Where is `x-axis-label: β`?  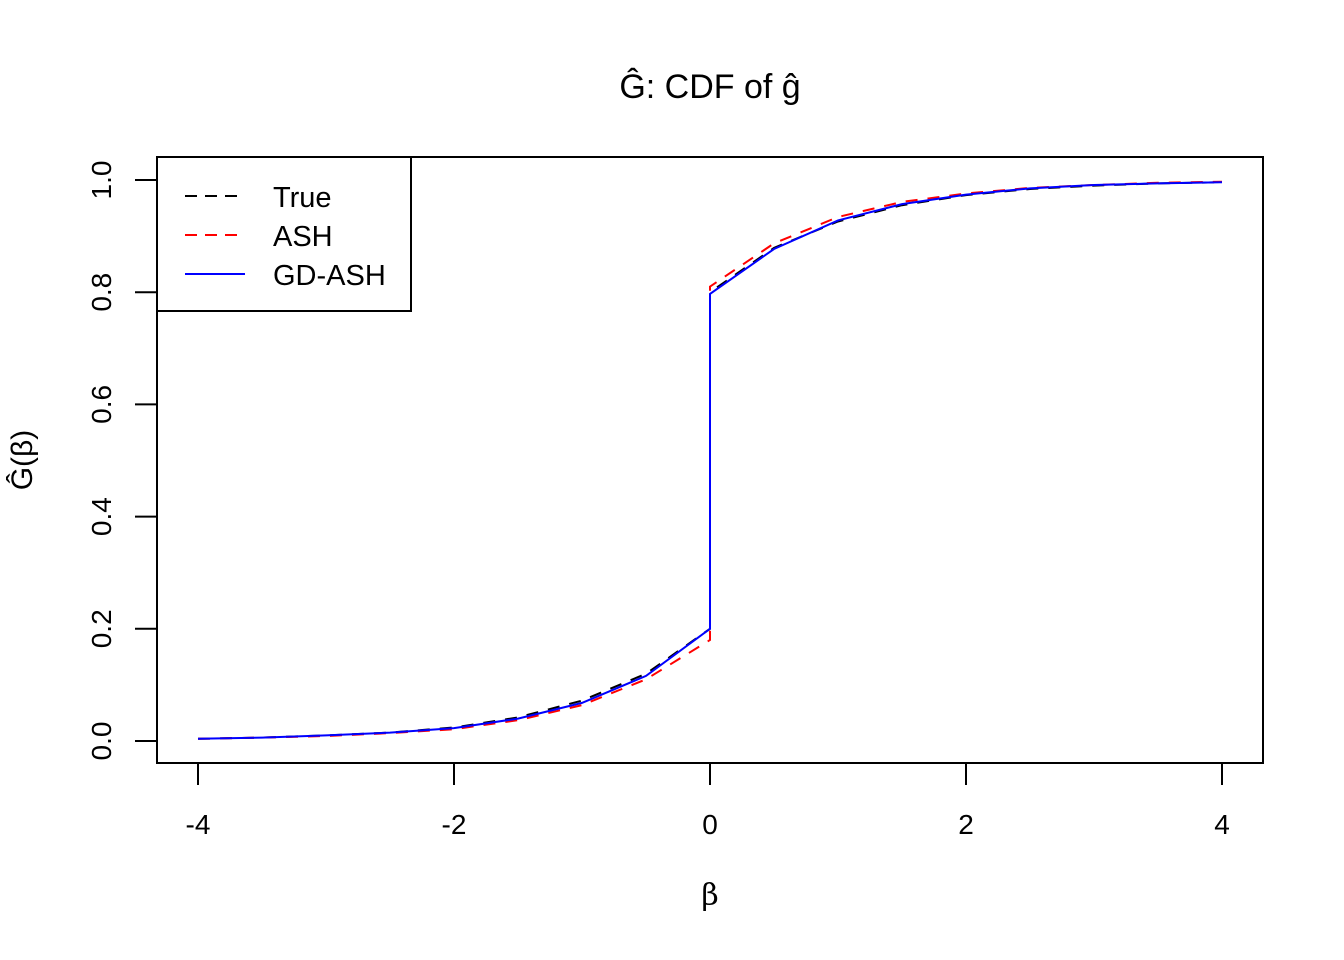 x-axis-label: β is located at coordinates (709, 895).